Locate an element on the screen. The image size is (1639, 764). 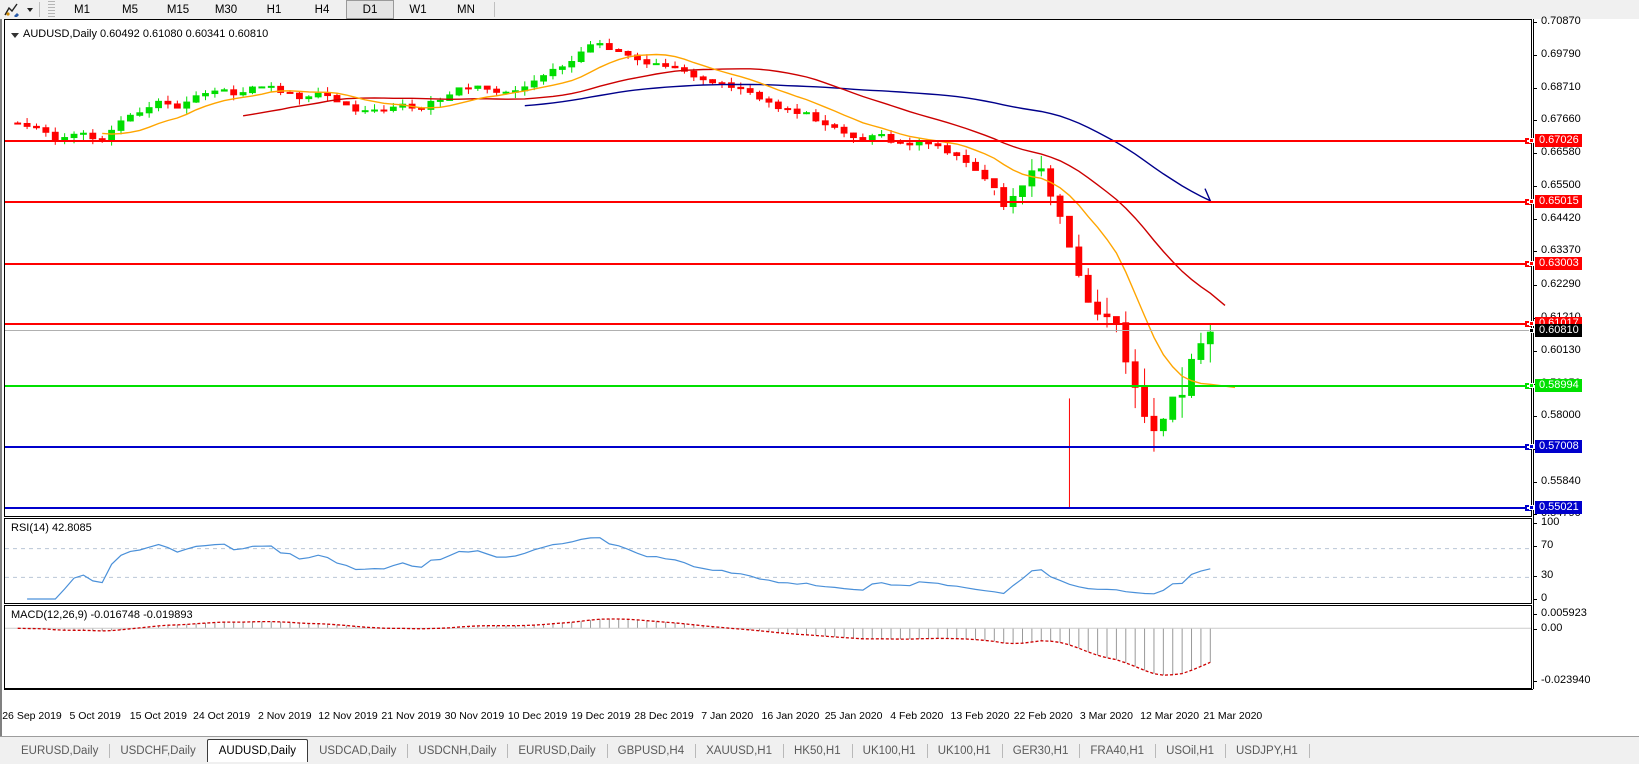
price-tick-label: 0.65500 is located at coordinates (1561, 185).